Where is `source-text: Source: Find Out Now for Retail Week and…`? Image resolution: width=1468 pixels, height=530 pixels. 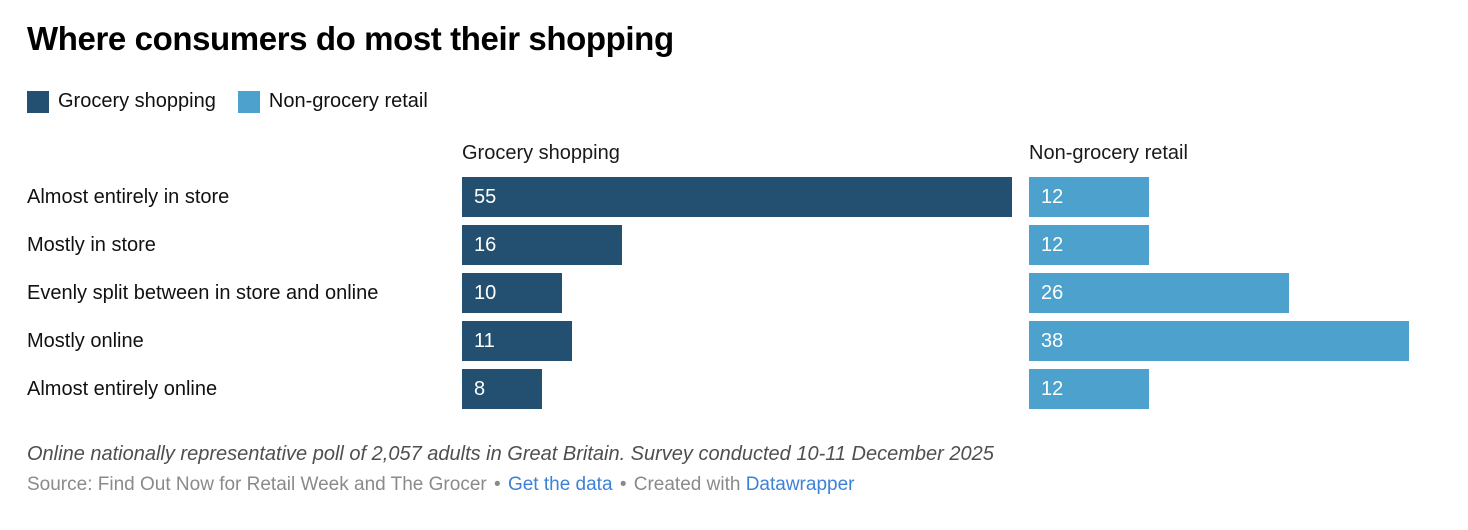 source-text: Source: Find Out Now for Retail Week and… is located at coordinates (257, 485).